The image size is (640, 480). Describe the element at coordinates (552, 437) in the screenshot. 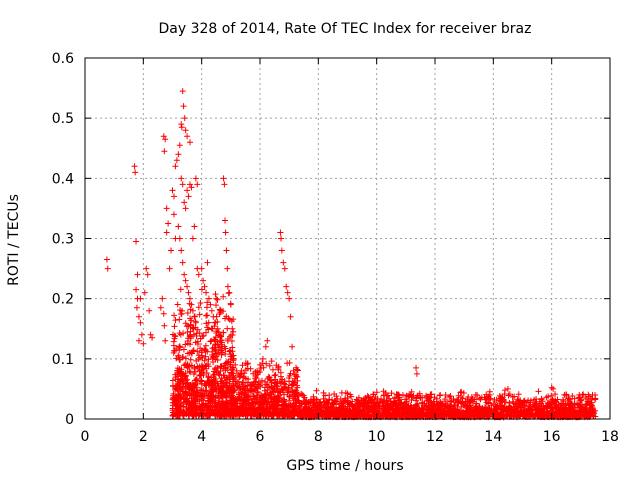

I see `x-tick-label: 16` at that location.